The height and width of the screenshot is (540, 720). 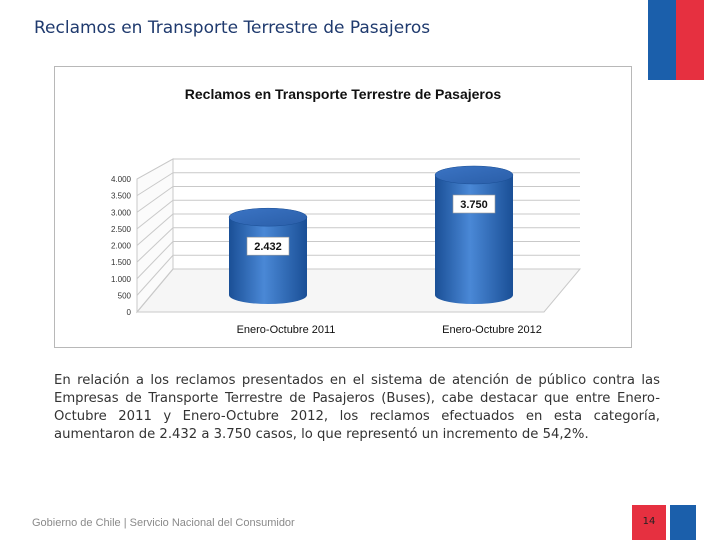 What do you see at coordinates (683, 522) in the screenshot?
I see `footer-blue-block` at bounding box center [683, 522].